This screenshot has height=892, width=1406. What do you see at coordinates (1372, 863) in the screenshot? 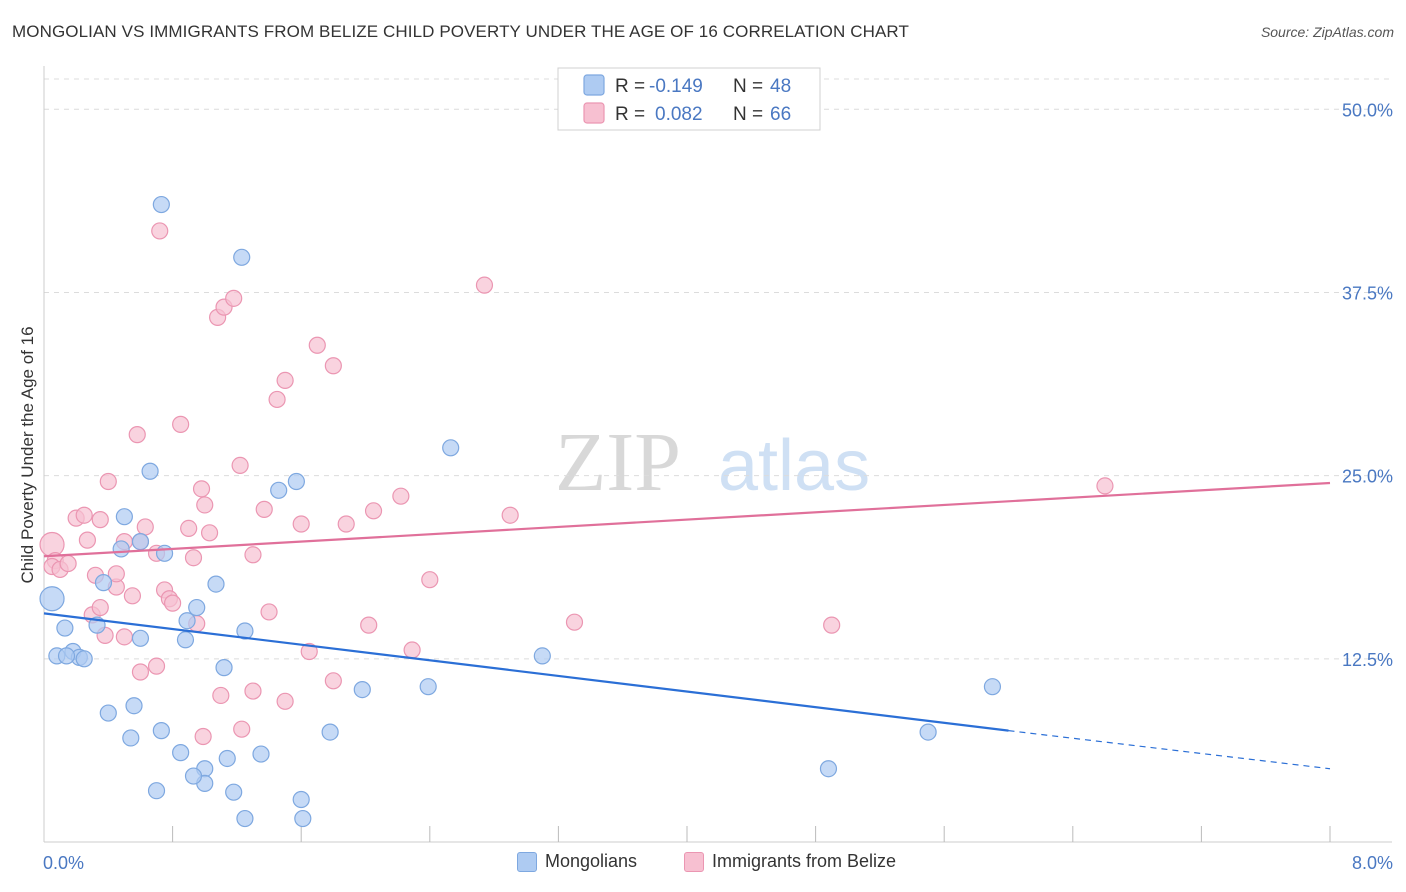
I see `x-tick-label-1: 8.0%` at bounding box center [1372, 863].